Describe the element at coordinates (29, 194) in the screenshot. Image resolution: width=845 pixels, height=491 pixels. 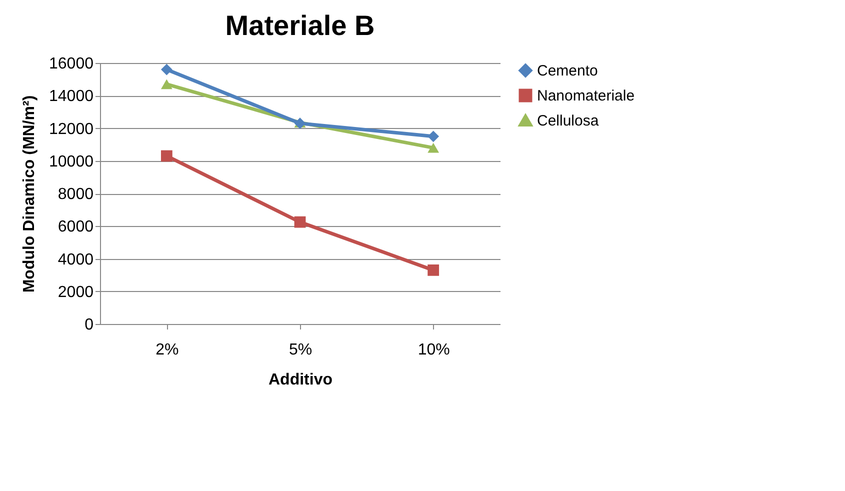
I see `y-axis-title: Modulo Dinamico (MN/m²)` at that location.